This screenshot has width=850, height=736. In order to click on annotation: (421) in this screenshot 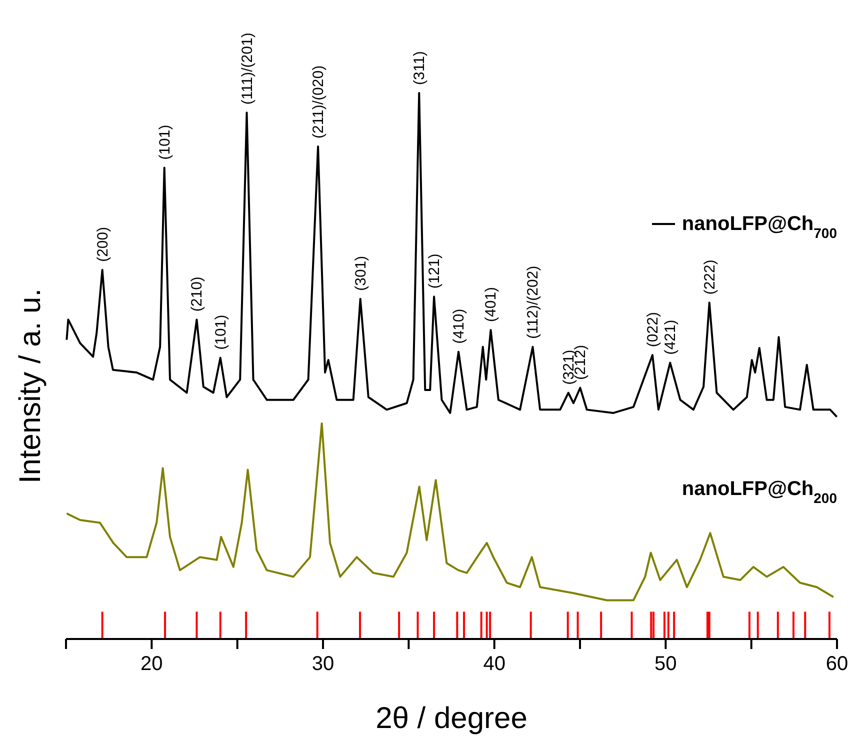, I will do `click(671, 337)`.